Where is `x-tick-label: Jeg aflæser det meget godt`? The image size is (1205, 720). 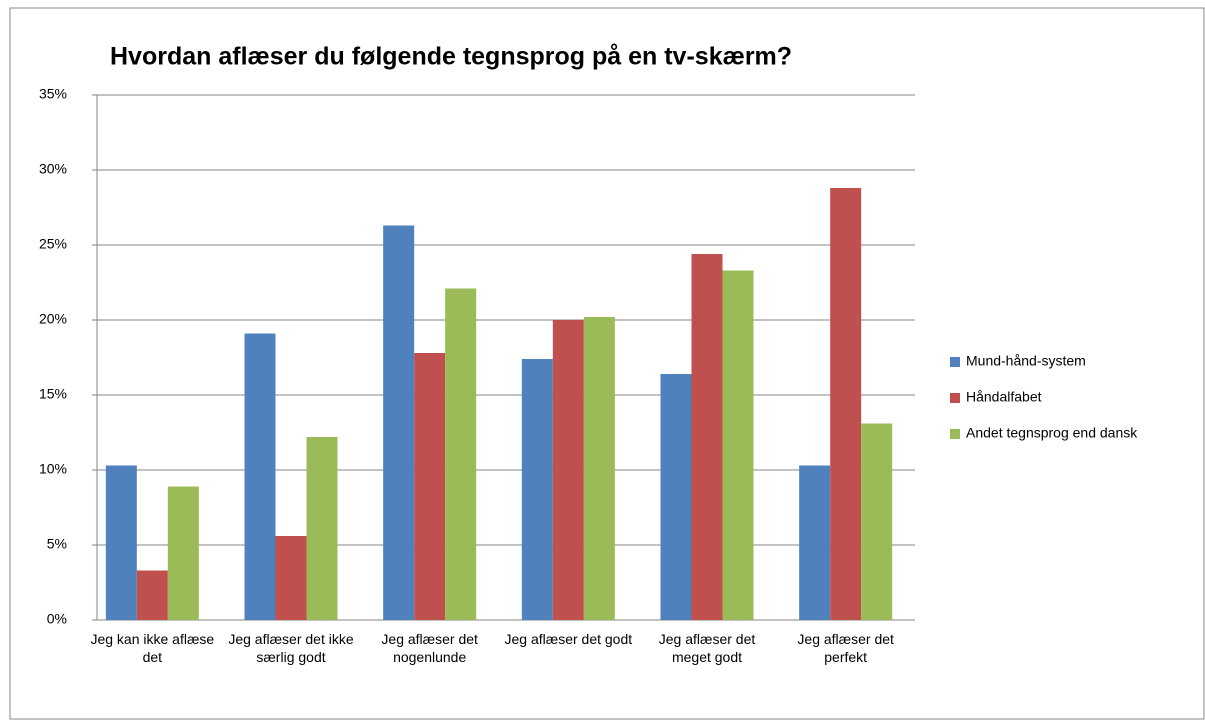 x-tick-label: Jeg aflæser det meget godt is located at coordinates (707, 648).